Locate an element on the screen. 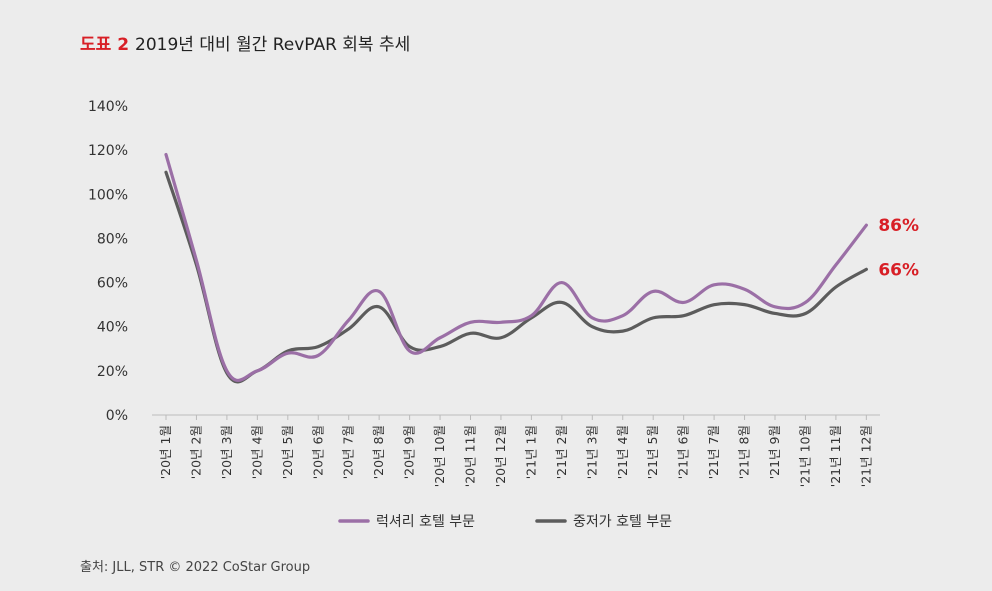 The image size is (992, 591). x-tick-label: '21년 3월 is located at coordinates (591, 452).